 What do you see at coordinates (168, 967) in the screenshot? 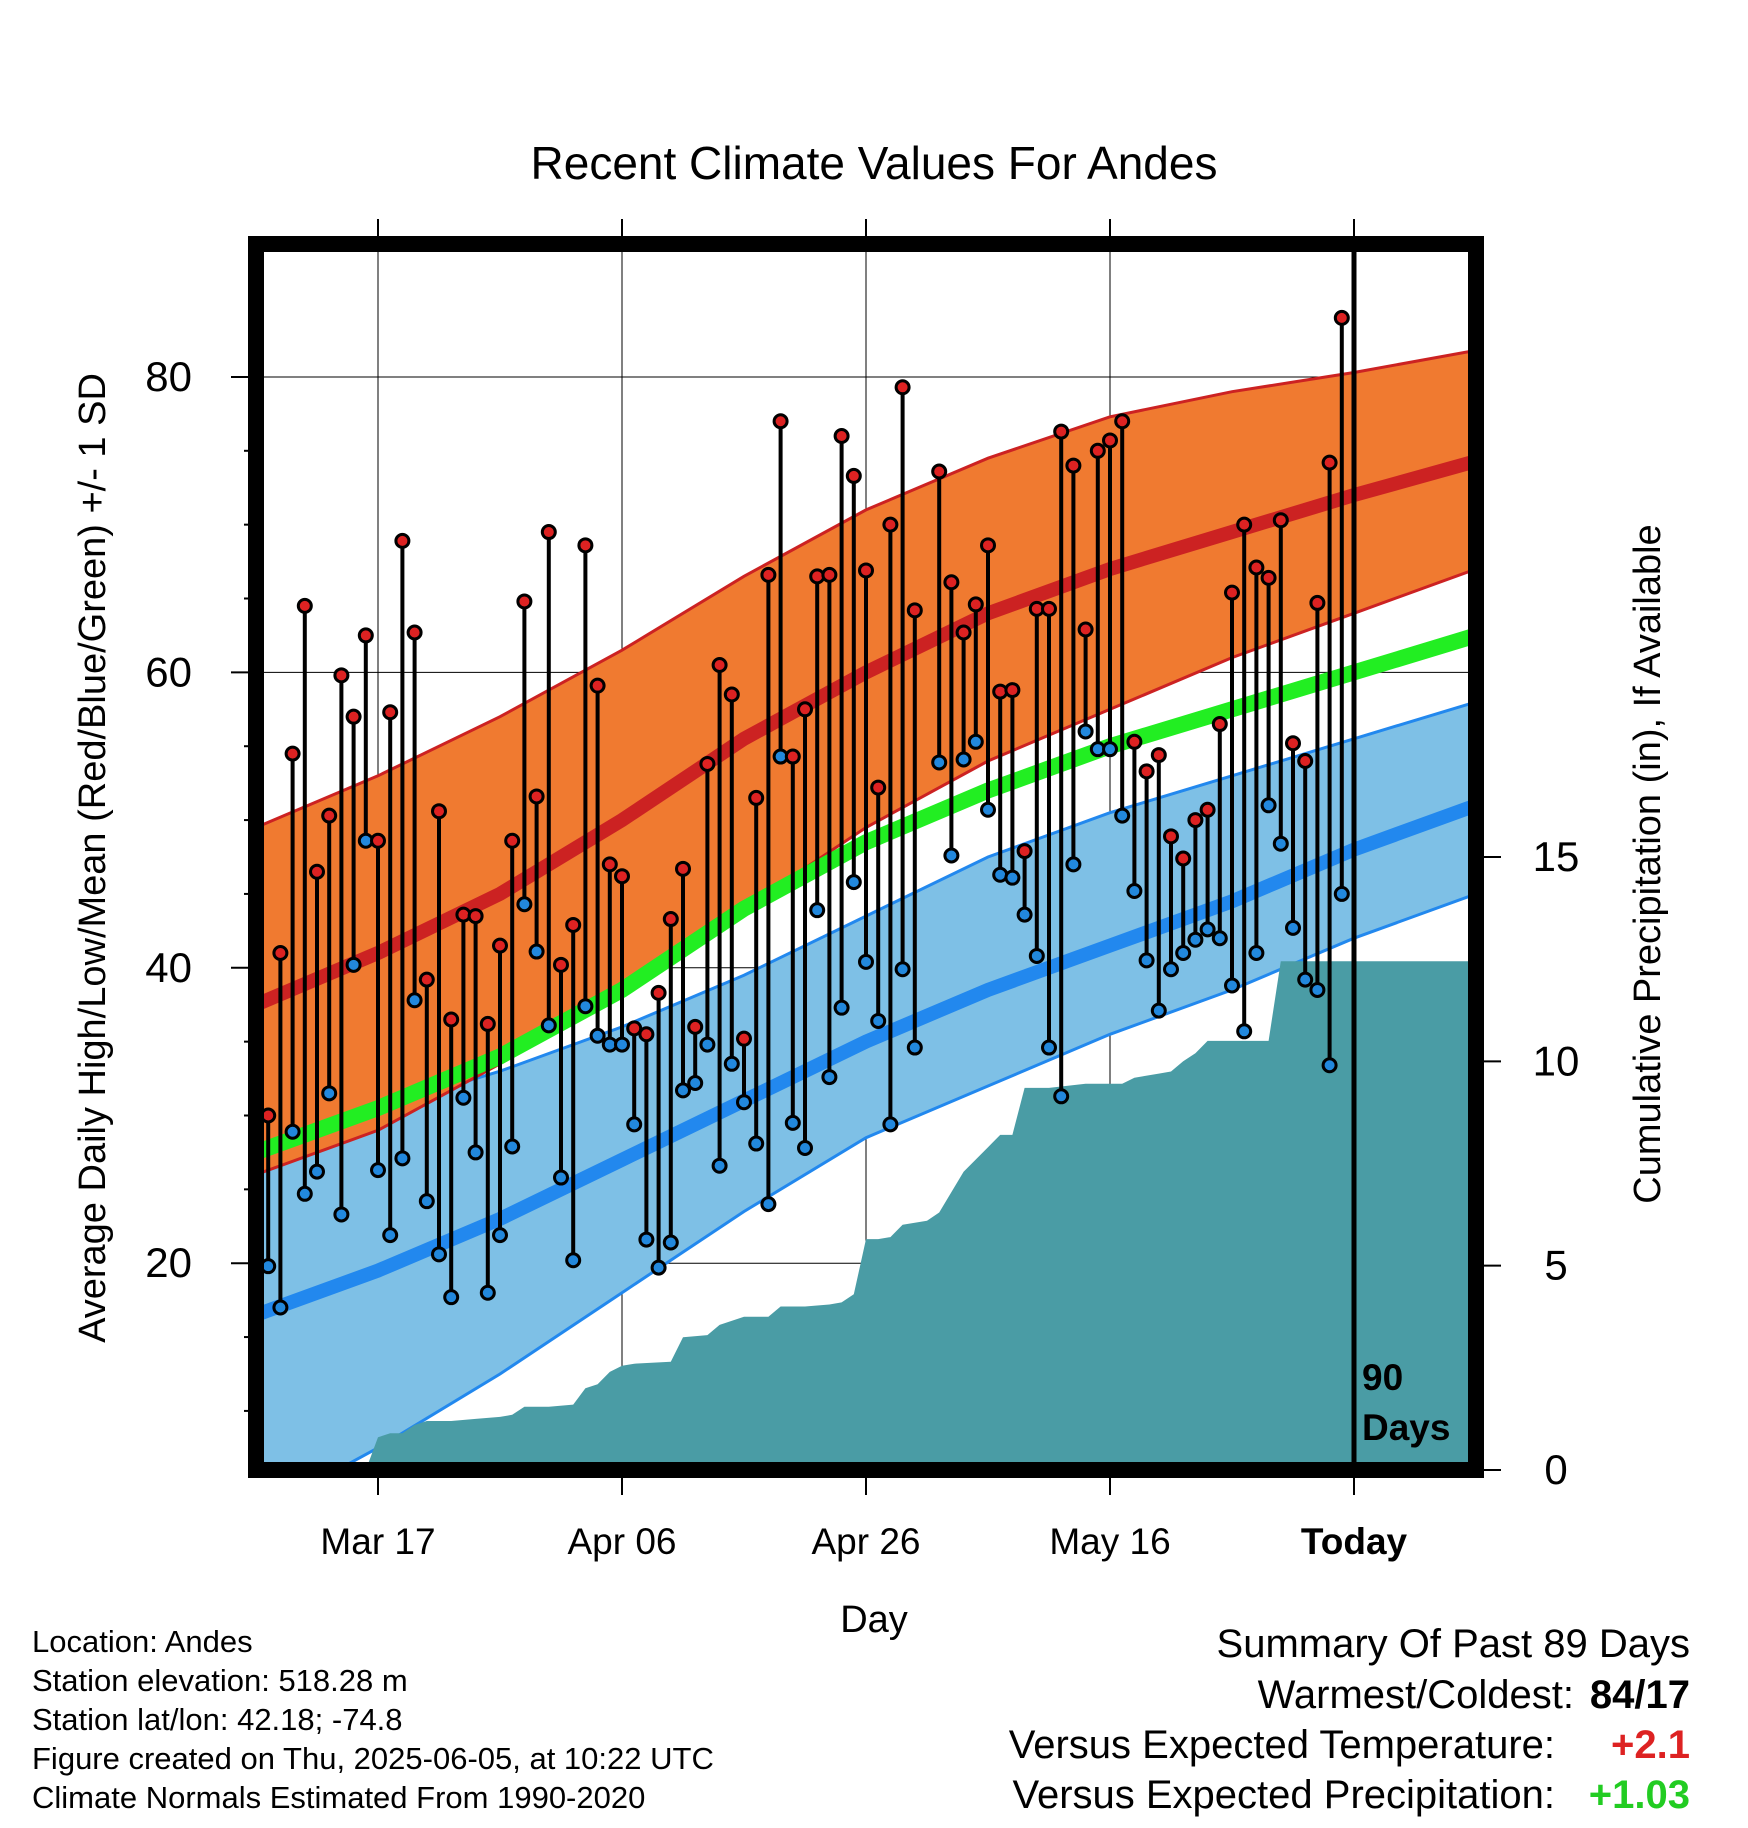
I see `y-tick-label: 40` at bounding box center [168, 967].